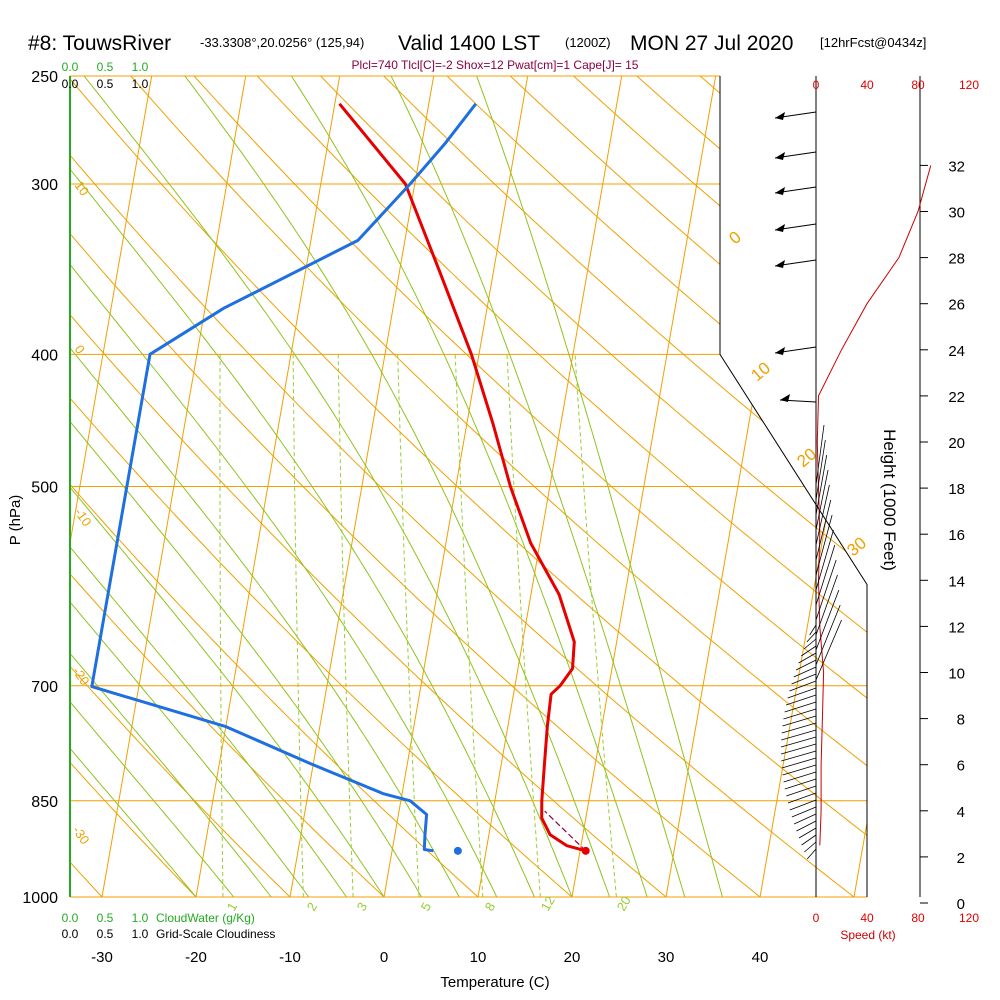 This screenshot has width=1000, height=1000. Describe the element at coordinates (961, 904) in the screenshot. I see `height-tick-label: 0` at that location.